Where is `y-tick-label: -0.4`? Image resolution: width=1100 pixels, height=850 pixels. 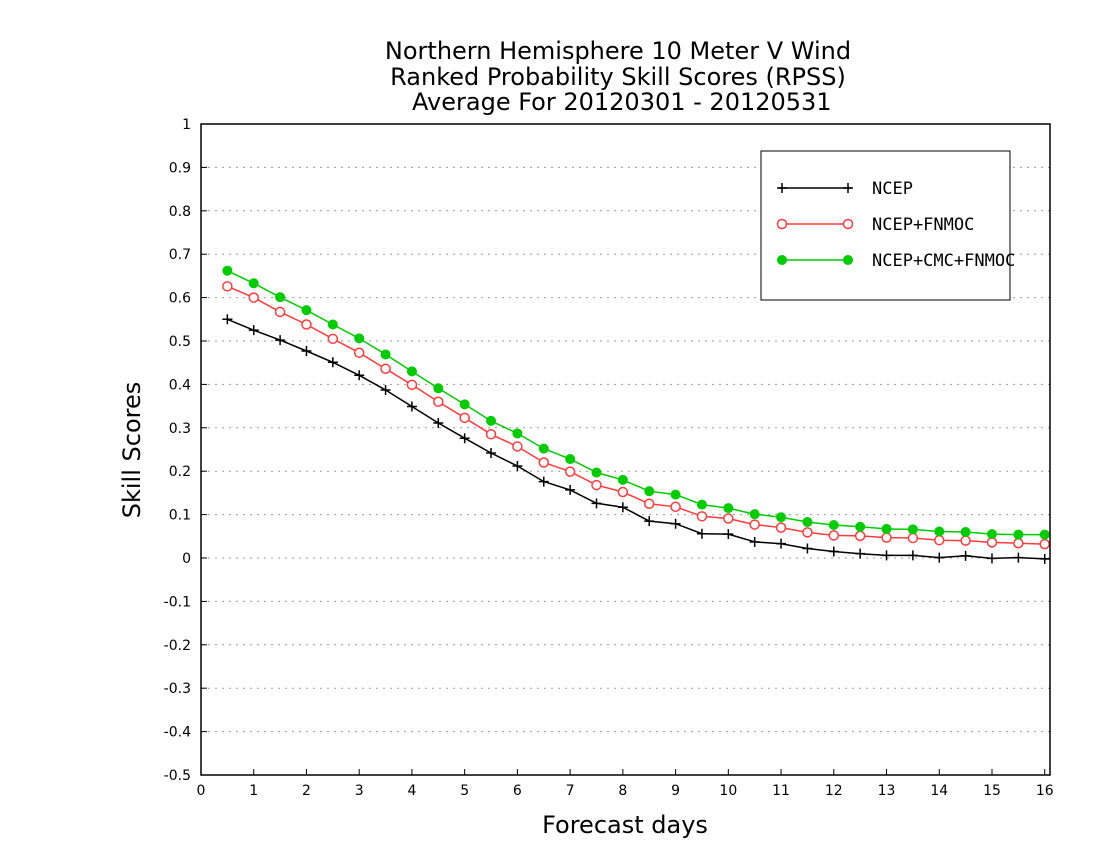 y-tick-label: -0.4 is located at coordinates (177, 733).